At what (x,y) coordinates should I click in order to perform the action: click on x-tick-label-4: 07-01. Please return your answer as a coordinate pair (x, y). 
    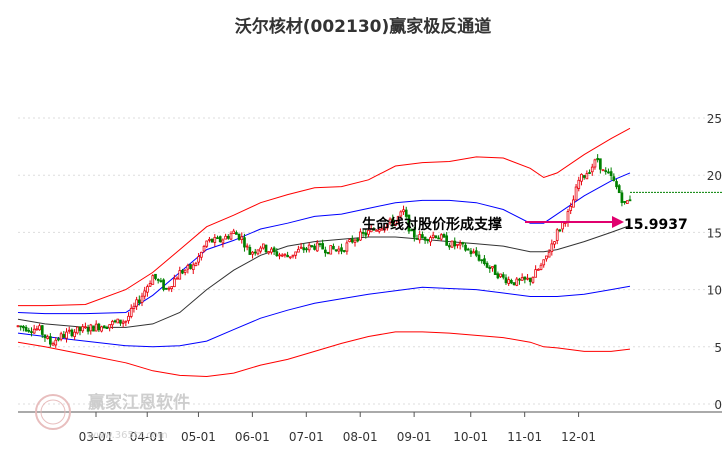
    Looking at the image, I should click on (306, 437).